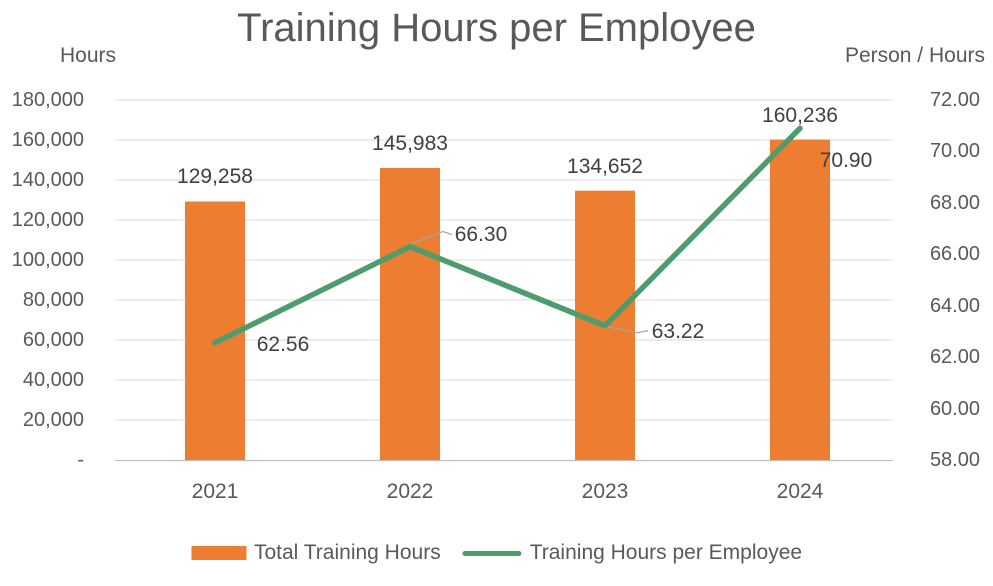 This screenshot has height=586, width=993. What do you see at coordinates (800, 115) in the screenshot?
I see `bar-value-label: 160,236` at bounding box center [800, 115].